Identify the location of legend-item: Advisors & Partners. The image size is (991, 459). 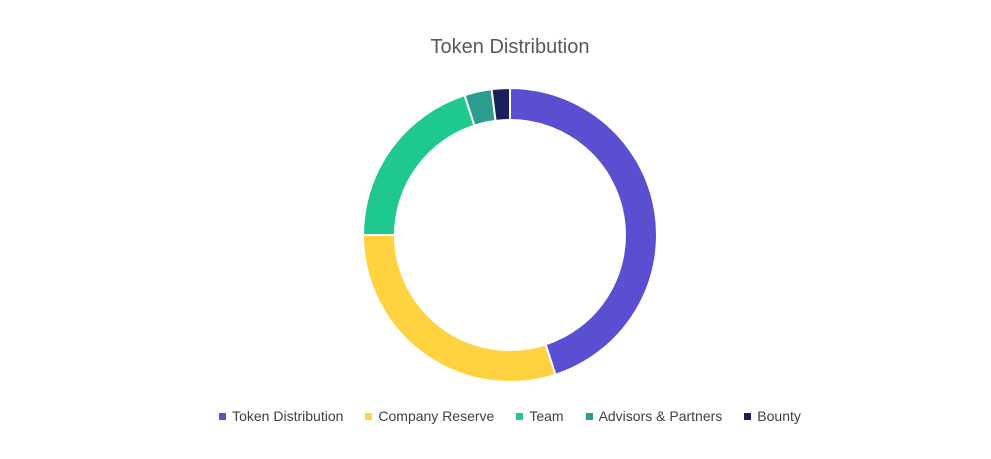
(654, 416).